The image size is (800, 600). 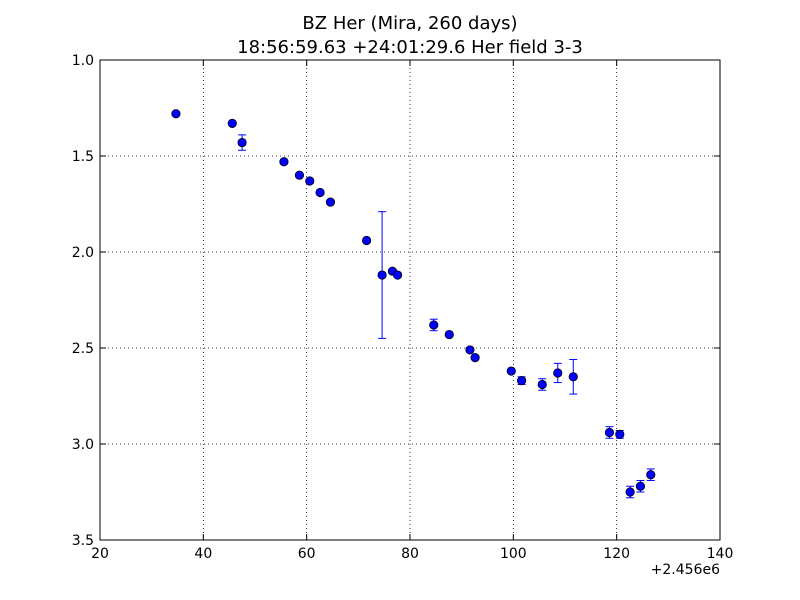 What do you see at coordinates (83, 61) in the screenshot?
I see `y-tick-label: 1.0` at bounding box center [83, 61].